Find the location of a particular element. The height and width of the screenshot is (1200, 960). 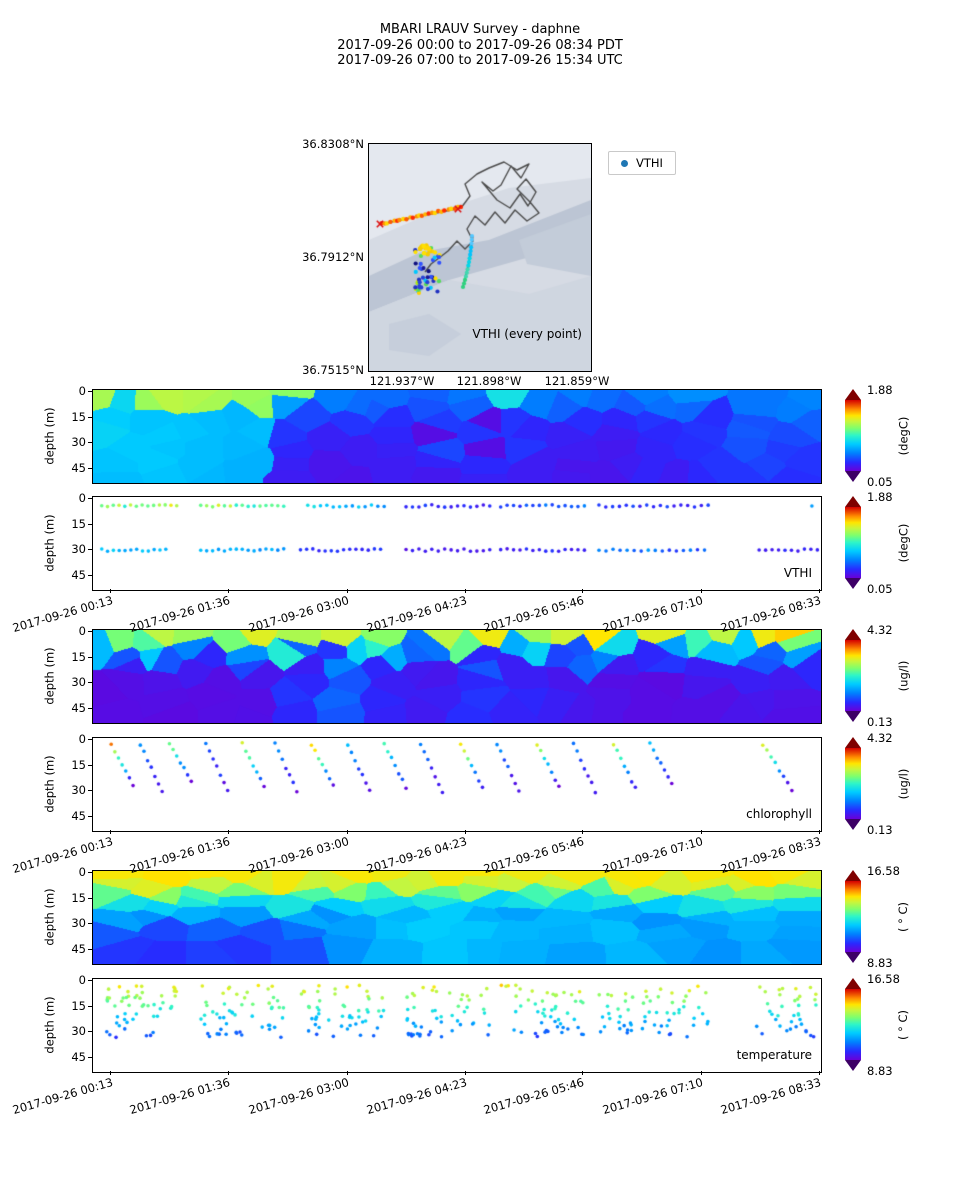

panel-chlorophyll-section is located at coordinates (457, 676).